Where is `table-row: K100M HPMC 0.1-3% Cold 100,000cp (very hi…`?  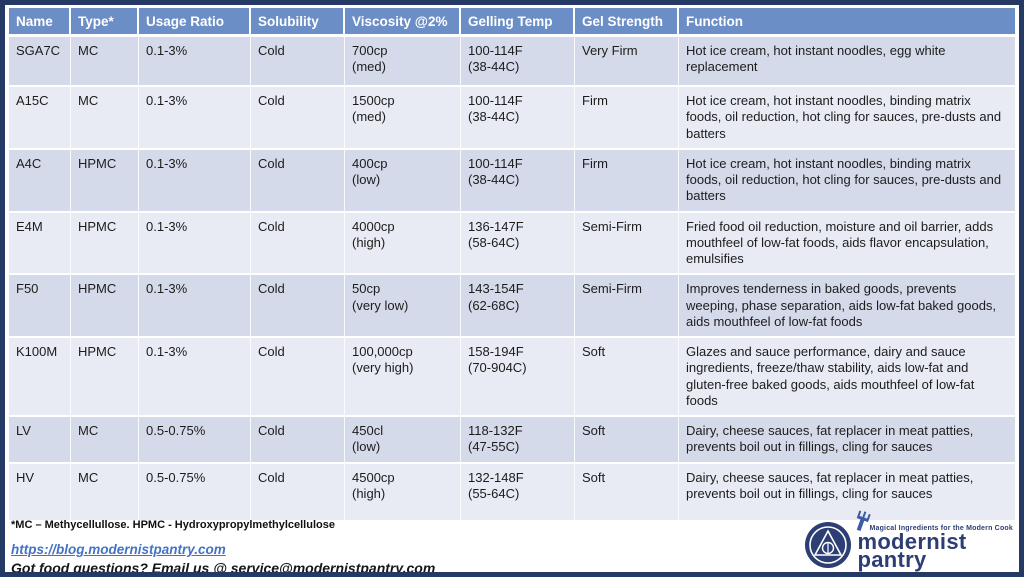 table-row: K100M HPMC 0.1-3% Cold 100,000cp (very hi… is located at coordinates (512, 377).